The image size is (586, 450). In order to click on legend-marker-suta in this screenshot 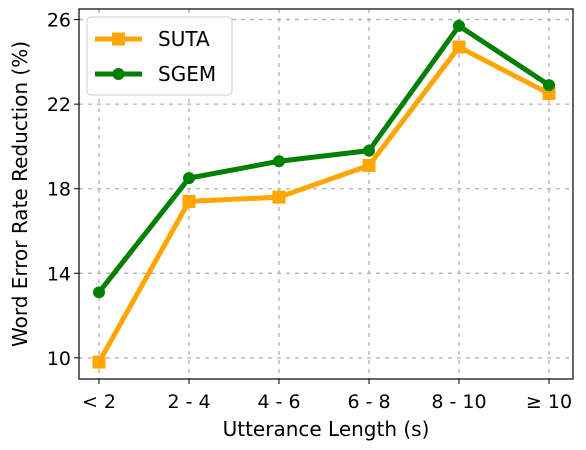, I will do `click(118, 39)`.